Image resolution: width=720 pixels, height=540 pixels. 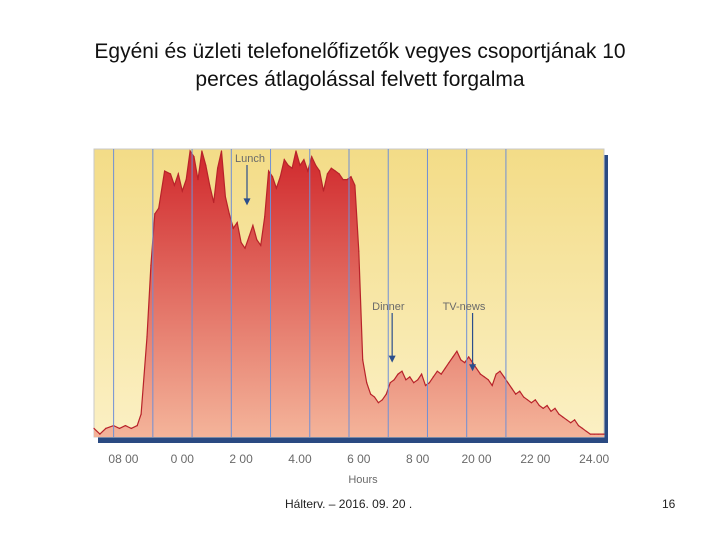 What do you see at coordinates (183, 459) in the screenshot?
I see `x-tick-label: 0 00` at bounding box center [183, 459].